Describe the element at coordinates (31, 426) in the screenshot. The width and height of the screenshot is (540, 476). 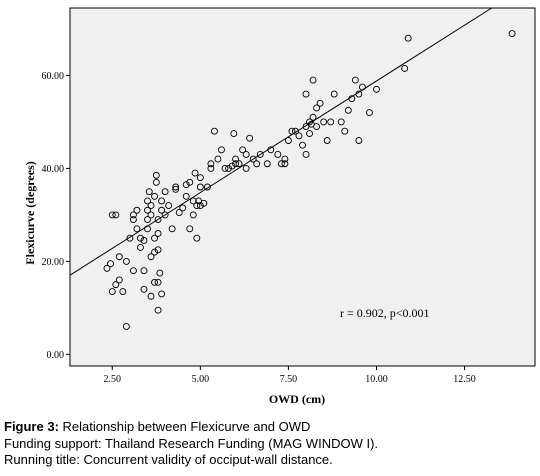
I see `figure-label: Figure 3:` at that location.